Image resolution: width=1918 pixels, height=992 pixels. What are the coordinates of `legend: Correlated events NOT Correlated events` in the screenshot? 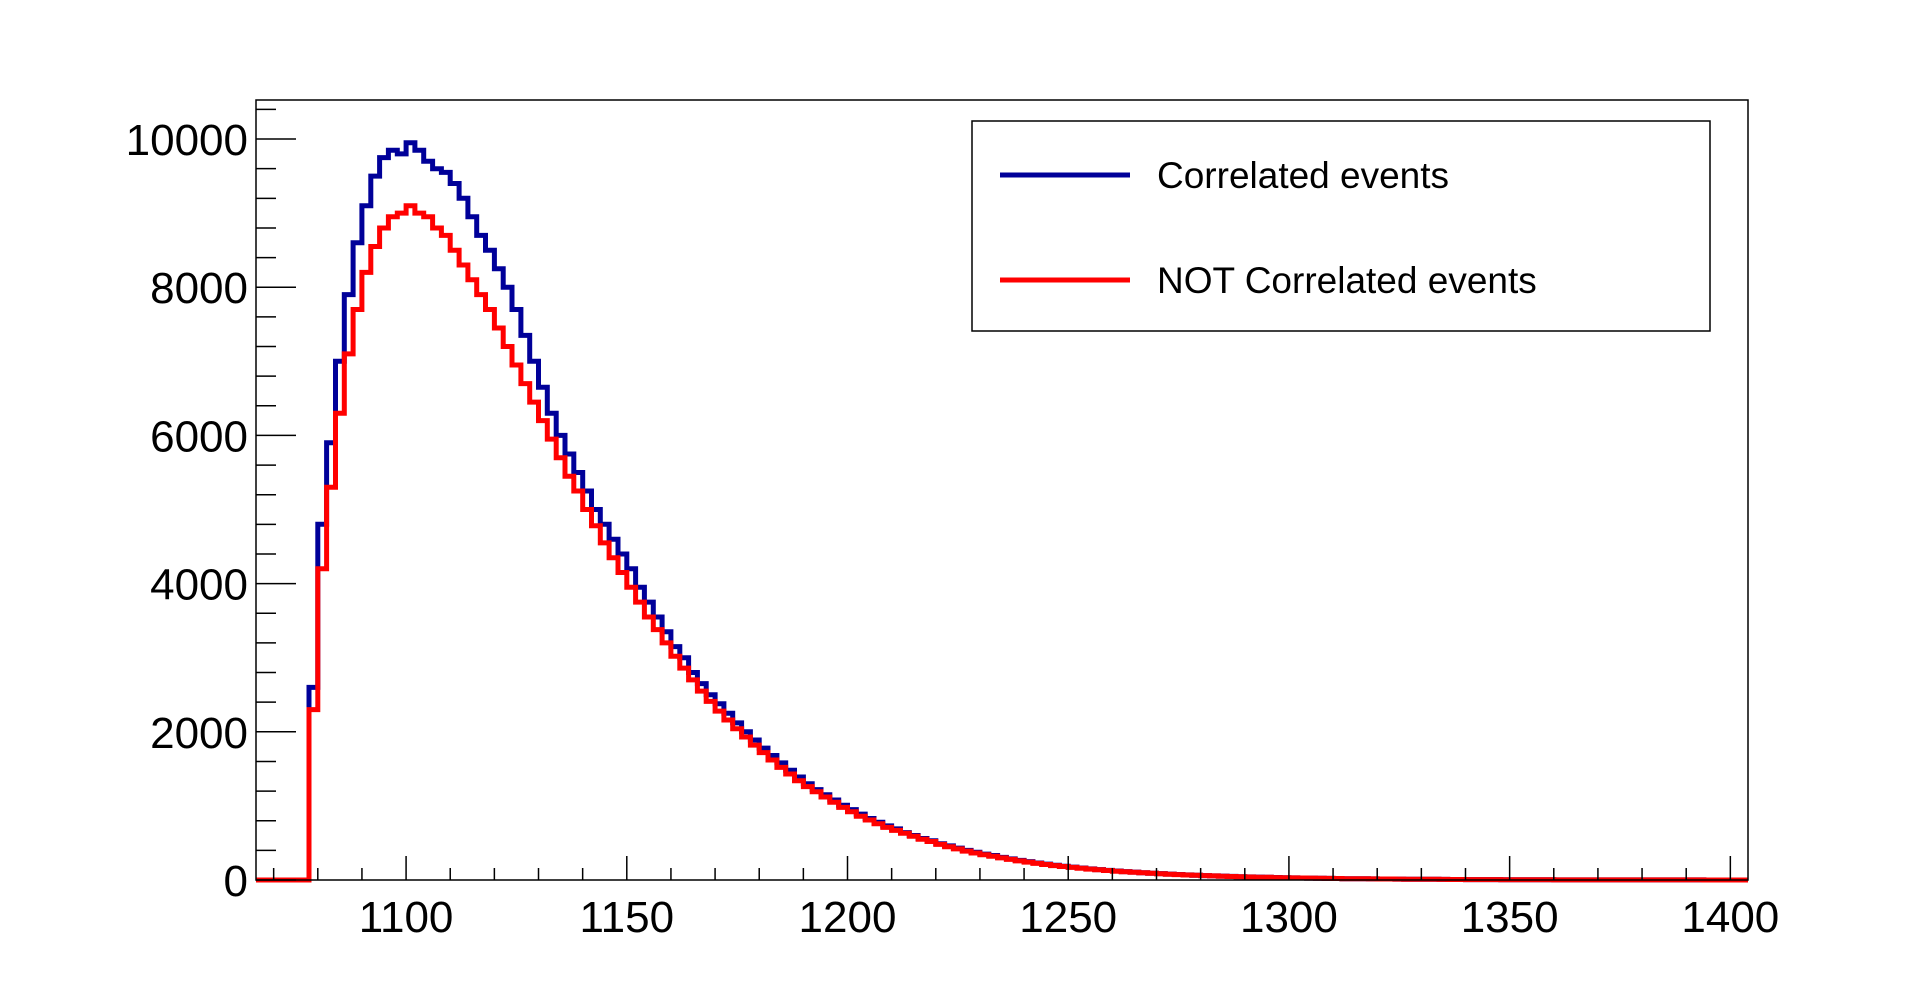 It's located at (1341, 226).